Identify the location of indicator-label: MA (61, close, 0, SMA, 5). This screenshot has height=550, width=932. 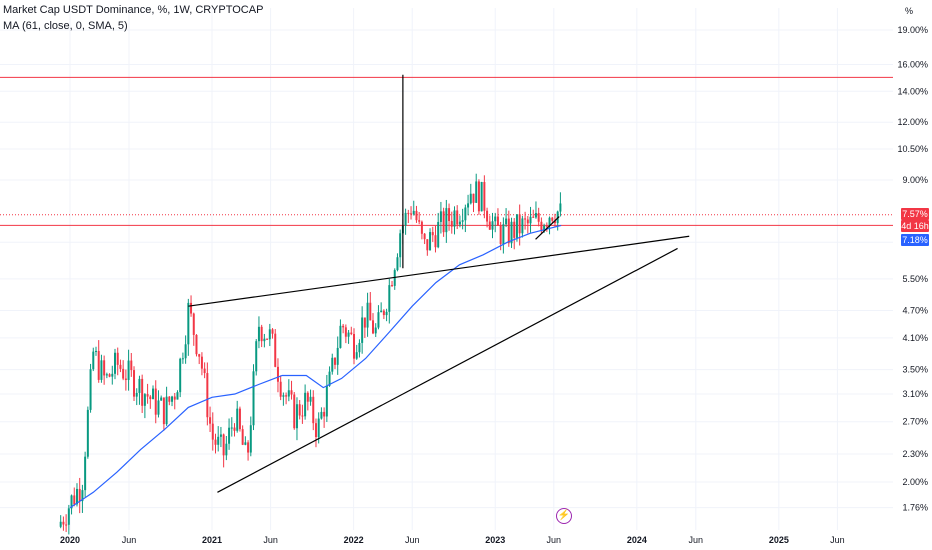
(65, 26).